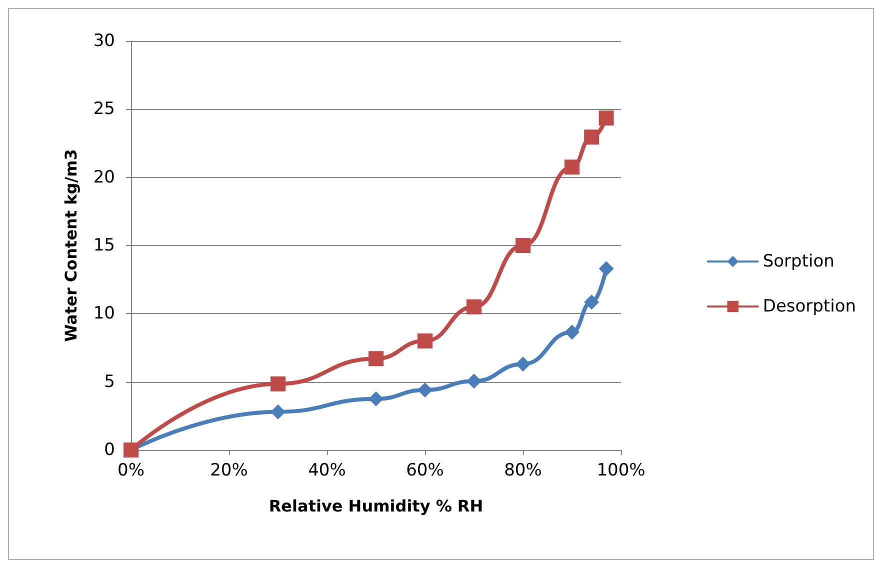  I want to click on x-tick-label: 60%, so click(425, 470).